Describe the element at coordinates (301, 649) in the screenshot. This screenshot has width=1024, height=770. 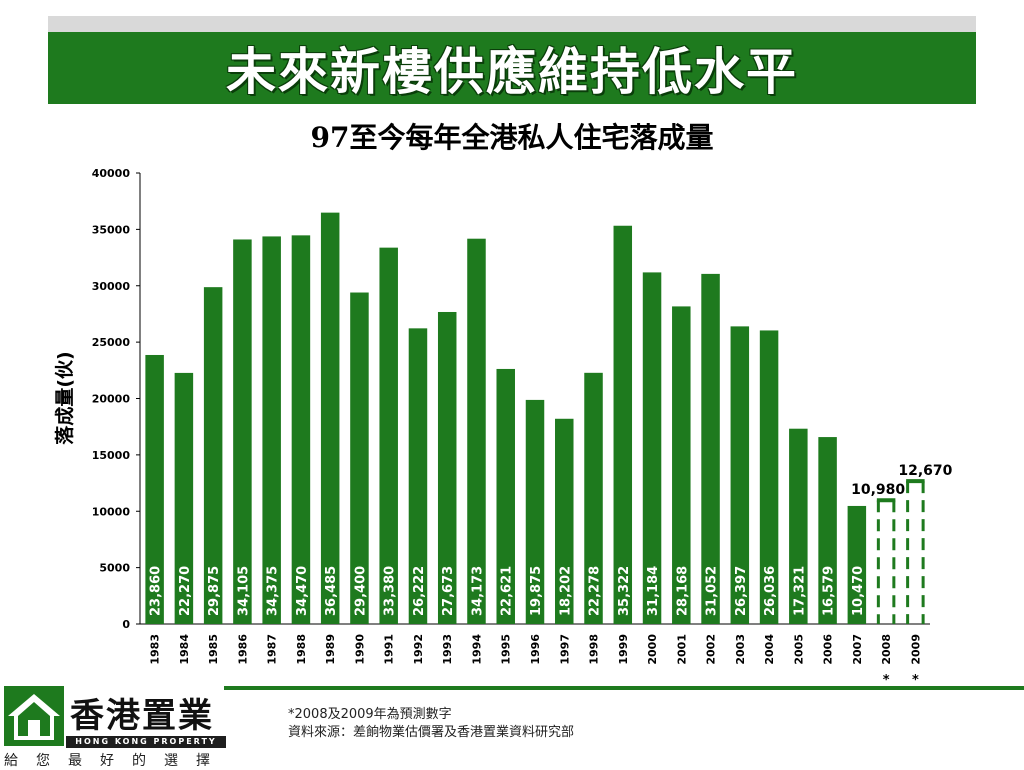
I see `x-tick-label: 1988` at that location.